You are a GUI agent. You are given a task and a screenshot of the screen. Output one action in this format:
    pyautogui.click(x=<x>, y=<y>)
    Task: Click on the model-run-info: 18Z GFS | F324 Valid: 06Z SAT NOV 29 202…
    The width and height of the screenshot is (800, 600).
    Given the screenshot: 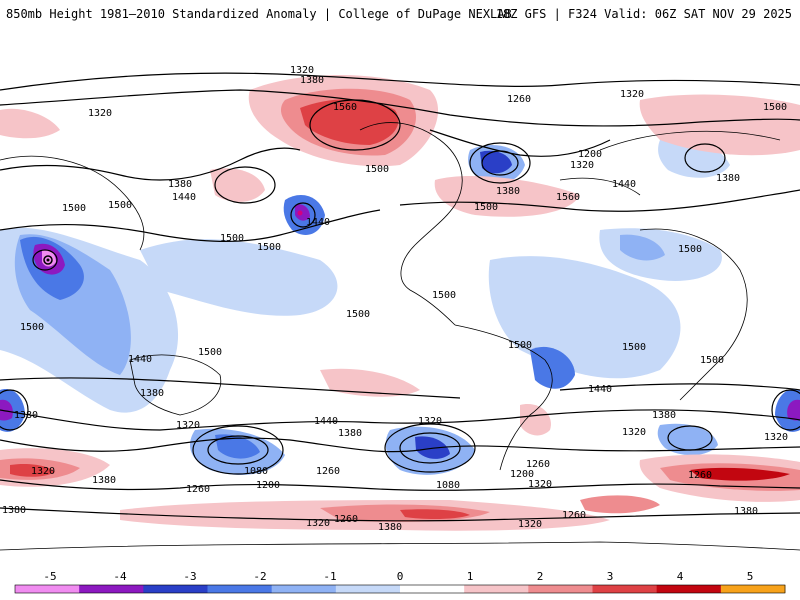 What is the action you would take?
    pyautogui.click(x=643, y=14)
    